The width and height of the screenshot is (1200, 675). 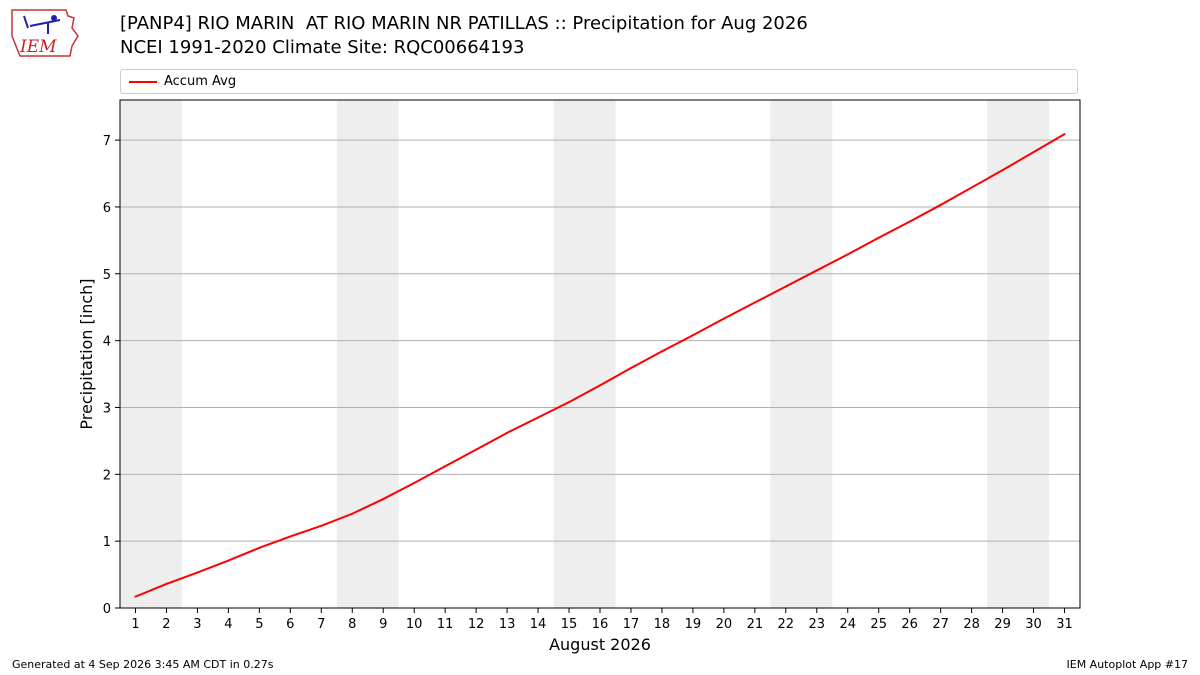 What do you see at coordinates (878, 624) in the screenshot?
I see `x-tick-label-25: 25` at bounding box center [878, 624].